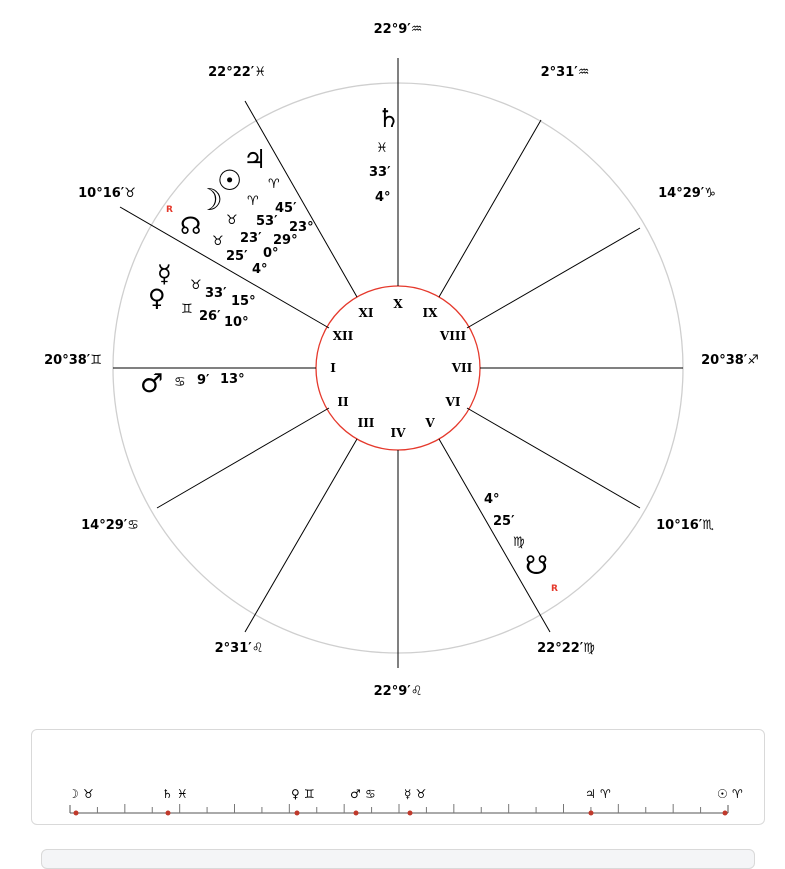 The width and height of the screenshot is (785, 869). What do you see at coordinates (725, 813) in the screenshot?
I see `strip-marker-sun` at bounding box center [725, 813].